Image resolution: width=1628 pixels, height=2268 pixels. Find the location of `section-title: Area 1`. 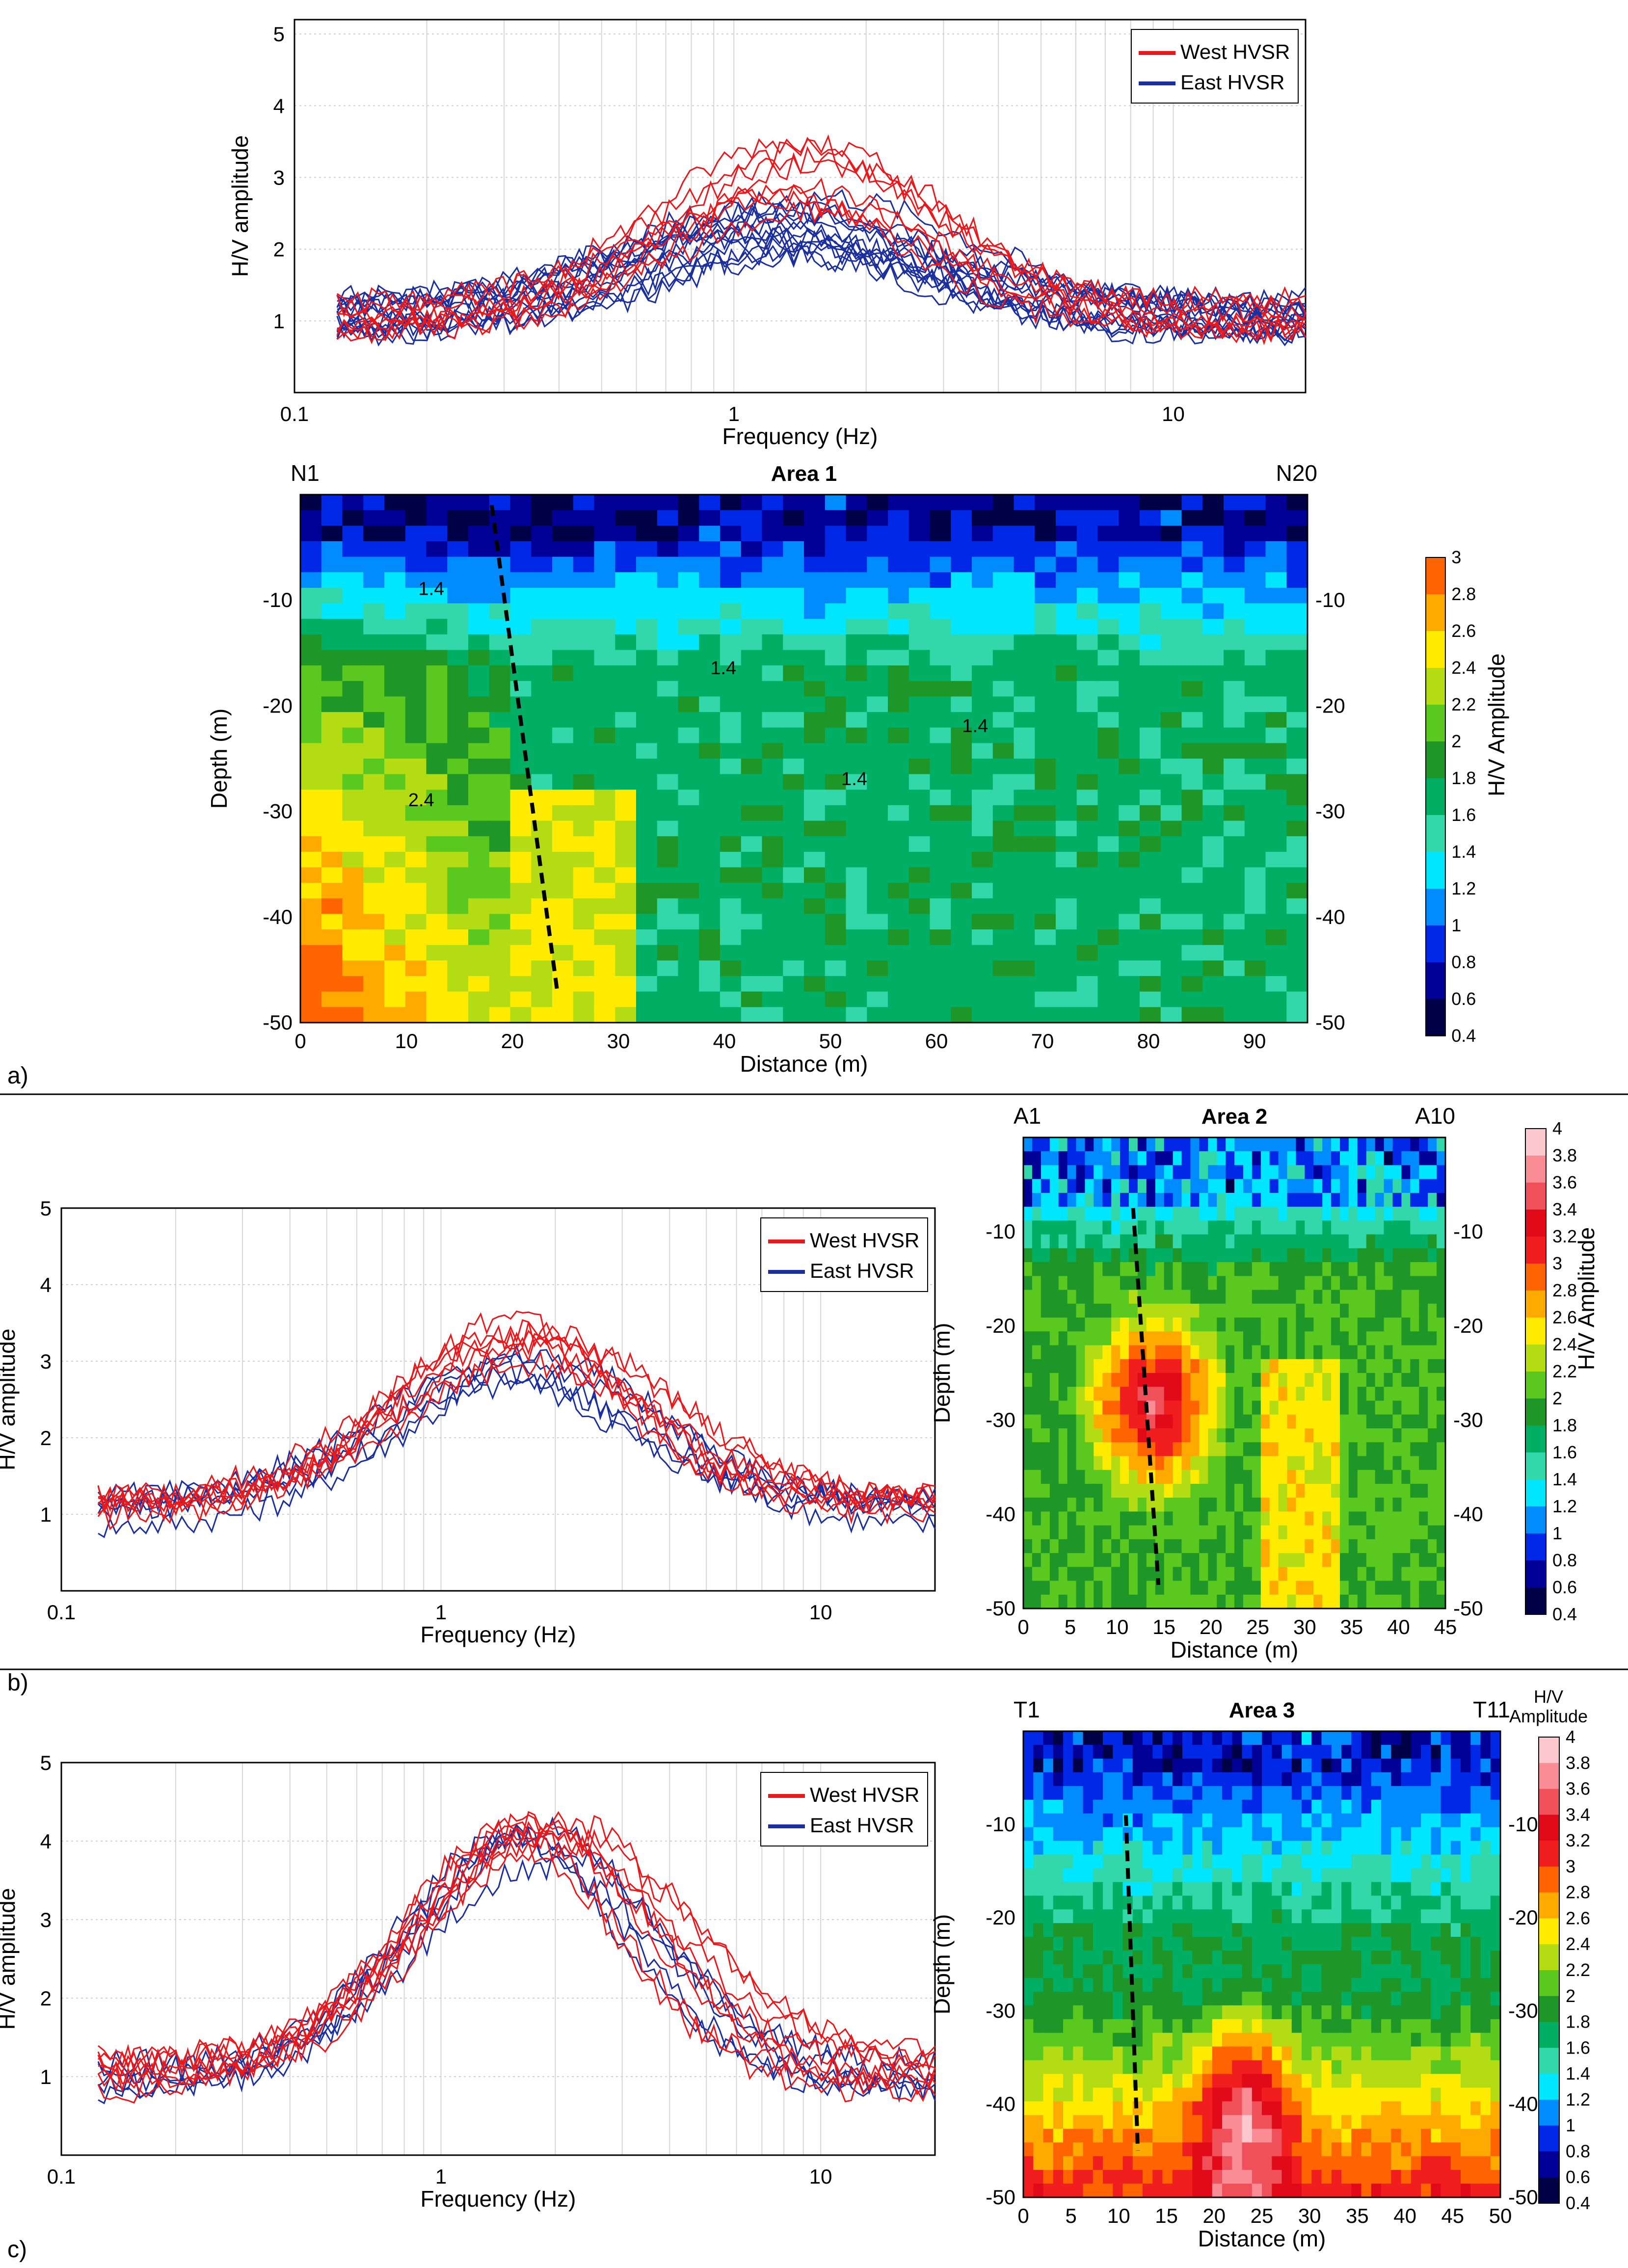

section-title: Area 1 is located at coordinates (804, 474).